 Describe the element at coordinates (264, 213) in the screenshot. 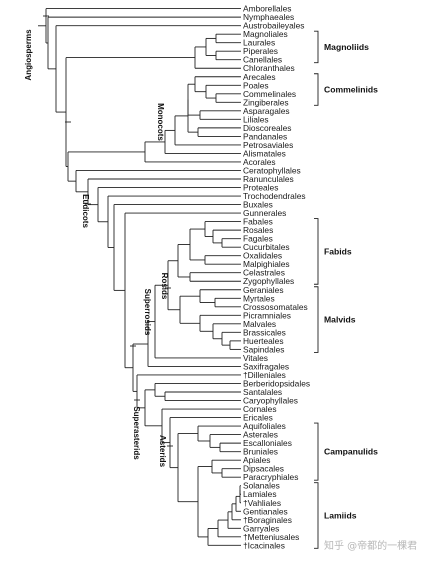

I see `taxon-label: Gunnerales` at that location.